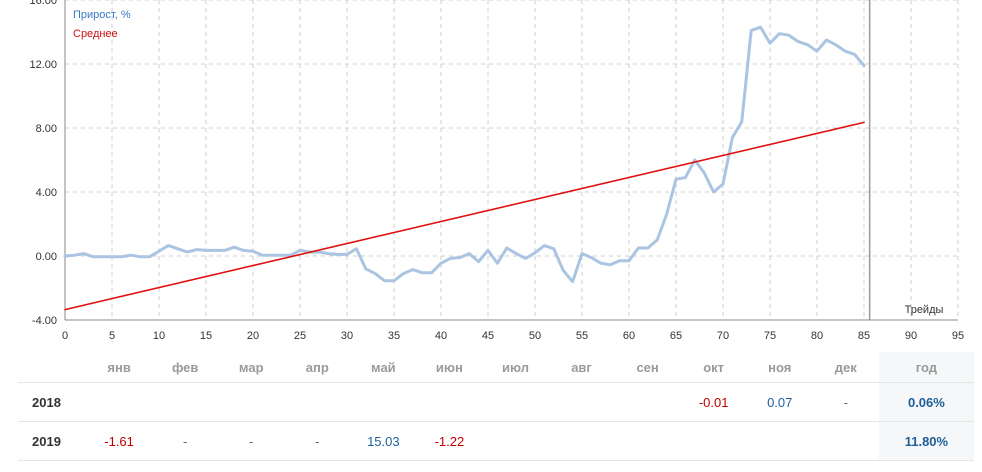 This screenshot has height=472, width=982. I want to click on y-axis-ticks: -4.00 0.00 4.00 8.00 12.00 16.00, so click(43, 163).